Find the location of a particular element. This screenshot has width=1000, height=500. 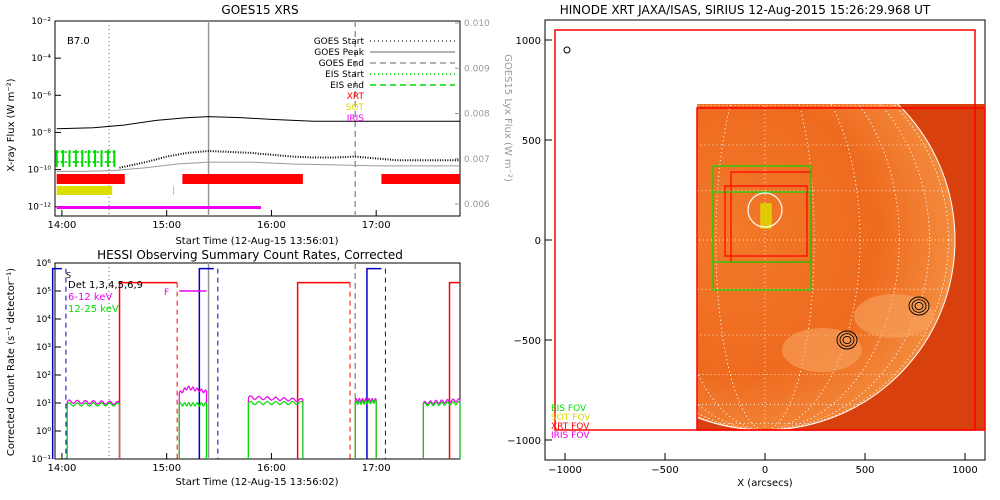

goes-xtick-label: 17:00 is located at coordinates (376, 225).